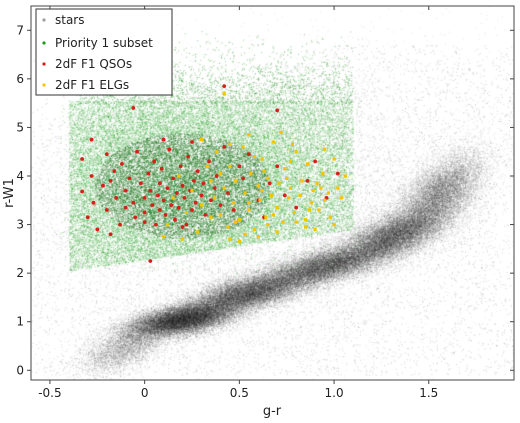 The height and width of the screenshot is (423, 520). Describe the element at coordinates (44, 20) in the screenshot. I see `legend-marker-stars` at that location.